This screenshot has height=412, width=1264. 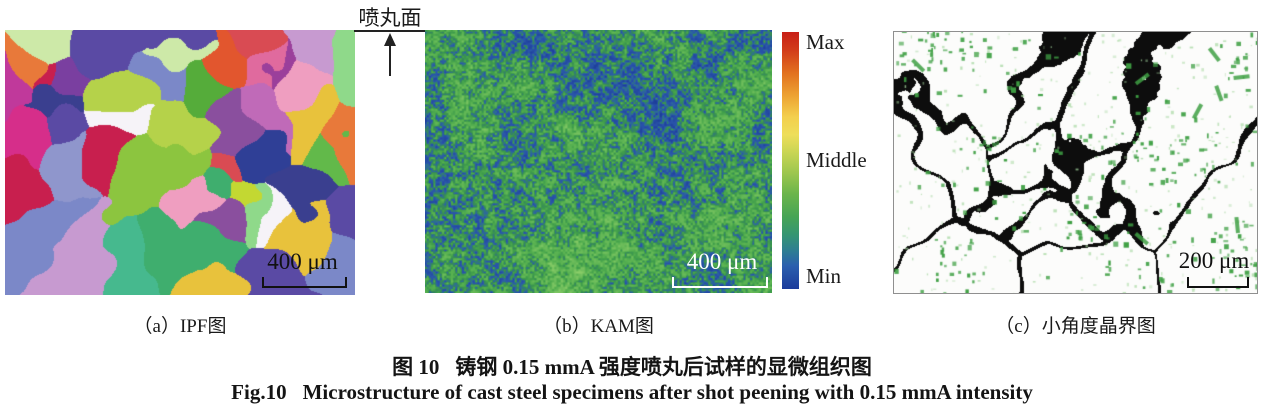 What do you see at coordinates (720, 282) in the screenshot?
I see `scale-bar-b` at bounding box center [720, 282].